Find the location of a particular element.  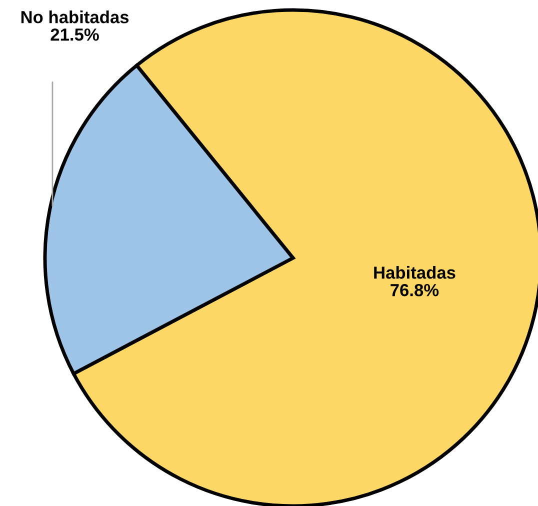

data-label: 21.5% is located at coordinates (74, 34).